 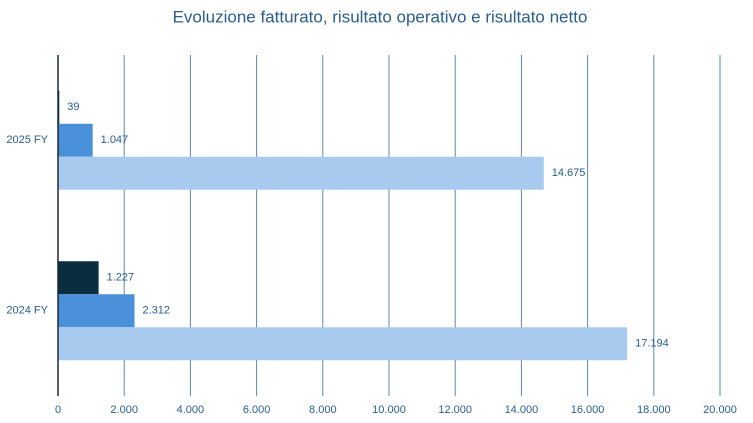 I want to click on x-tick-label: 0, so click(x=58, y=410).